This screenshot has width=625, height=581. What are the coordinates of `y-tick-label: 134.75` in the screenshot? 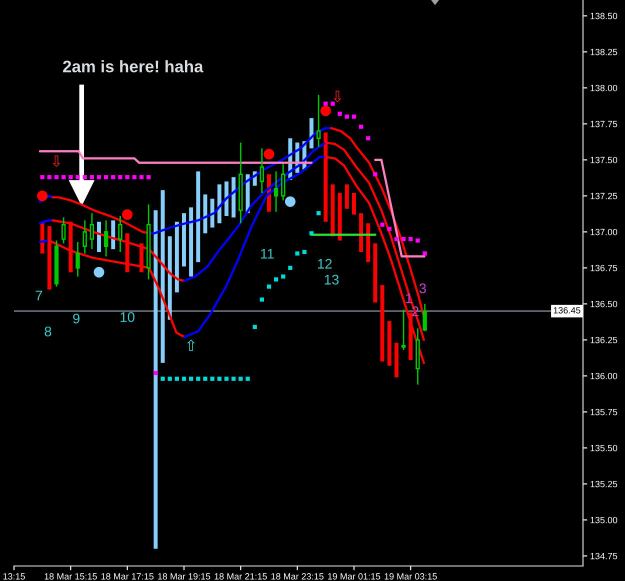 It's located at (604, 556).